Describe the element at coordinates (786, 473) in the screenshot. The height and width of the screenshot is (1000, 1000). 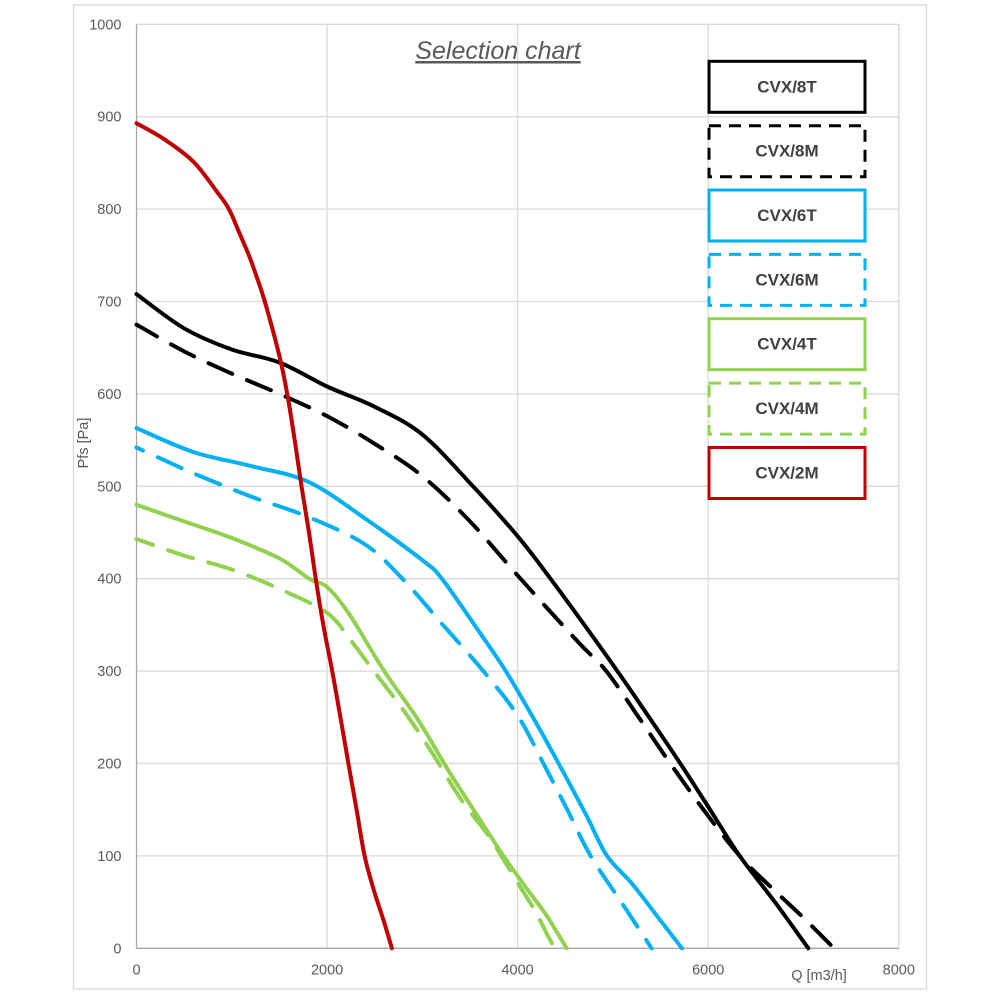
I see `svg-text: CVX/2M` at that location.